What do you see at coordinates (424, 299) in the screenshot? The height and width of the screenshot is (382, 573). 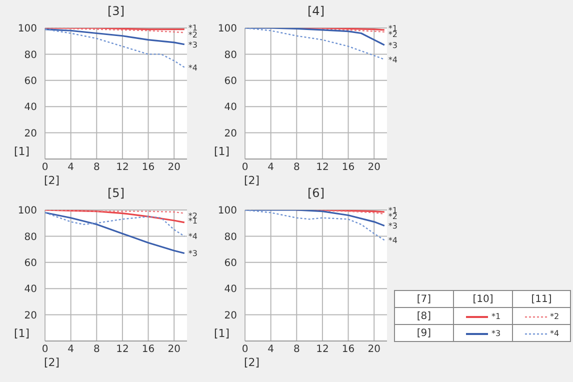 I see `text: [7]` at bounding box center [424, 299].